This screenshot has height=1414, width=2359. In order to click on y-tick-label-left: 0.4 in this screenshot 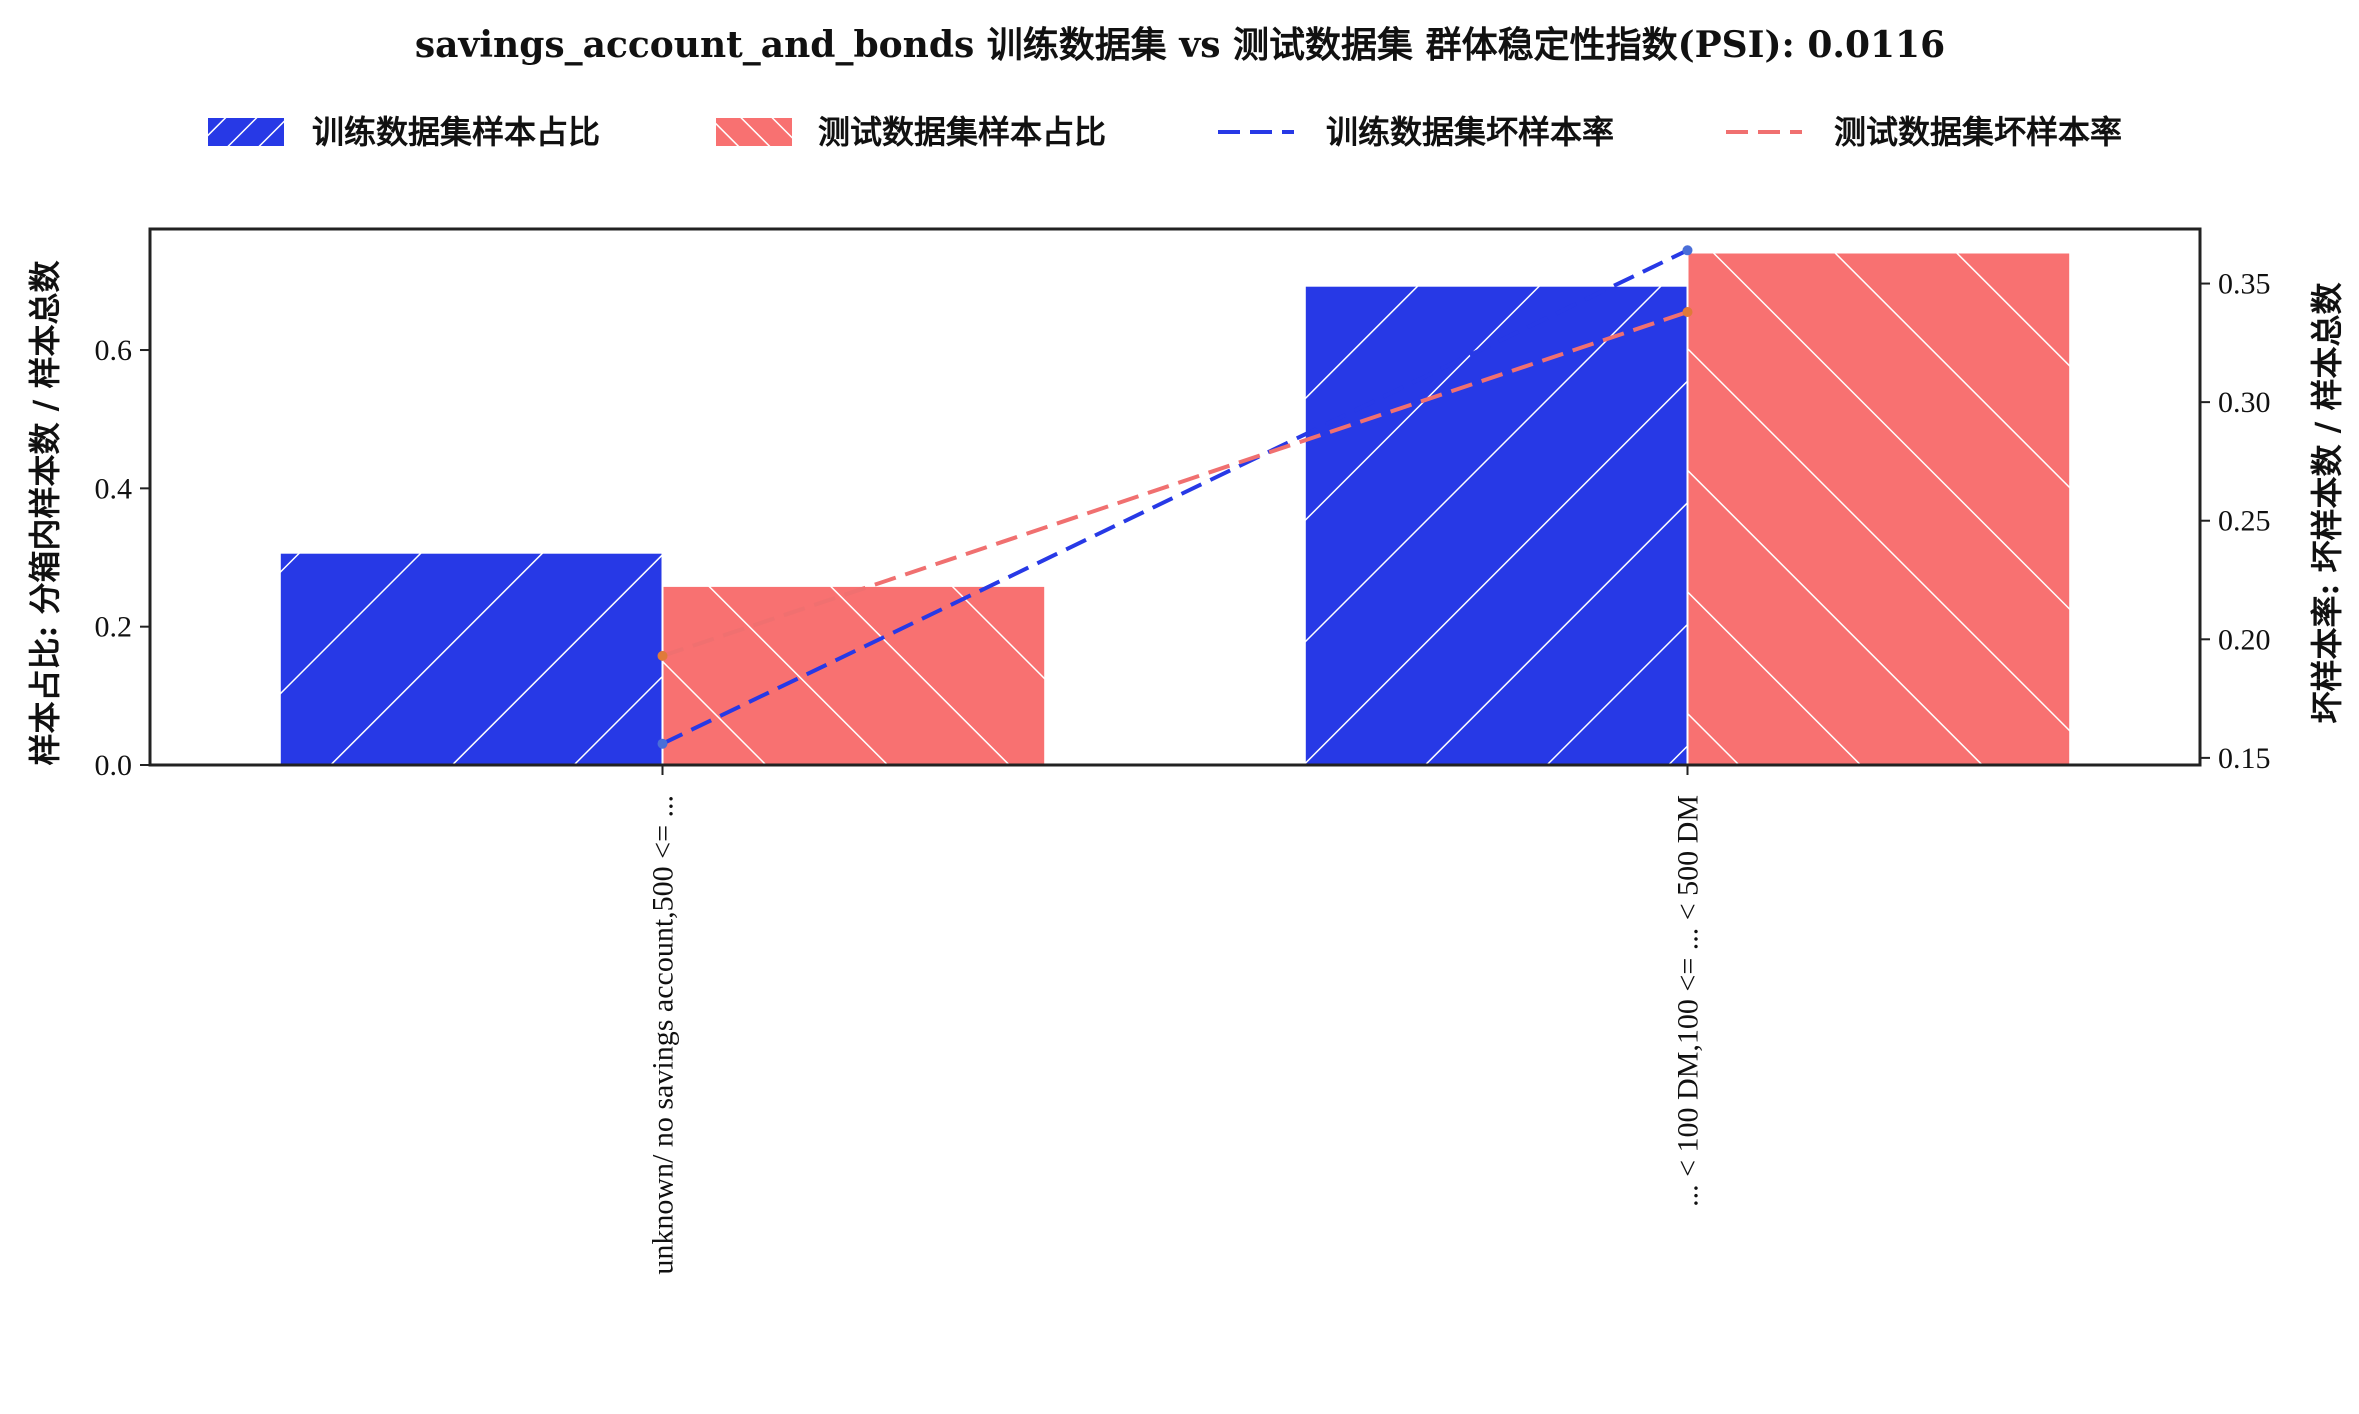, I will do `click(114, 488)`.